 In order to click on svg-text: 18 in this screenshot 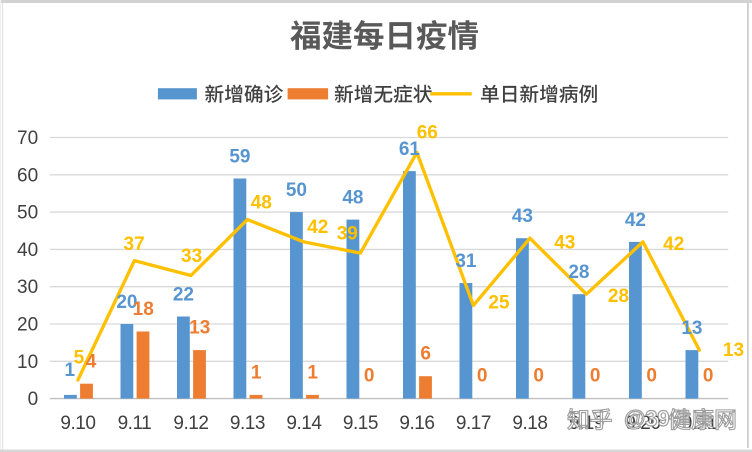, I will do `click(143, 309)`.